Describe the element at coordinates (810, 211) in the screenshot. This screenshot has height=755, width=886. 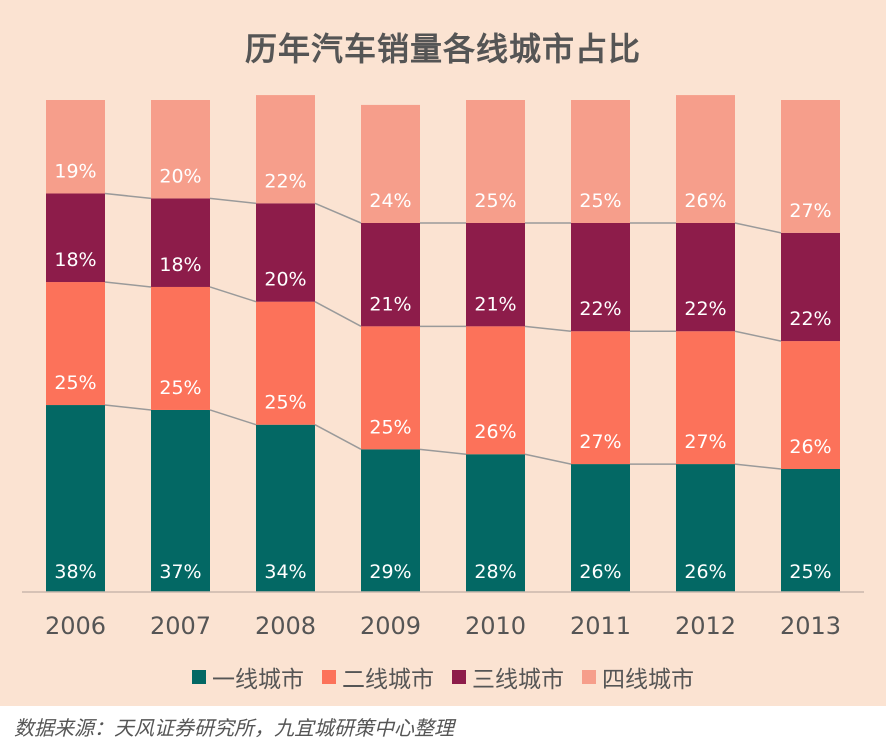
I see `segment-label-2013-4: 27%` at that location.